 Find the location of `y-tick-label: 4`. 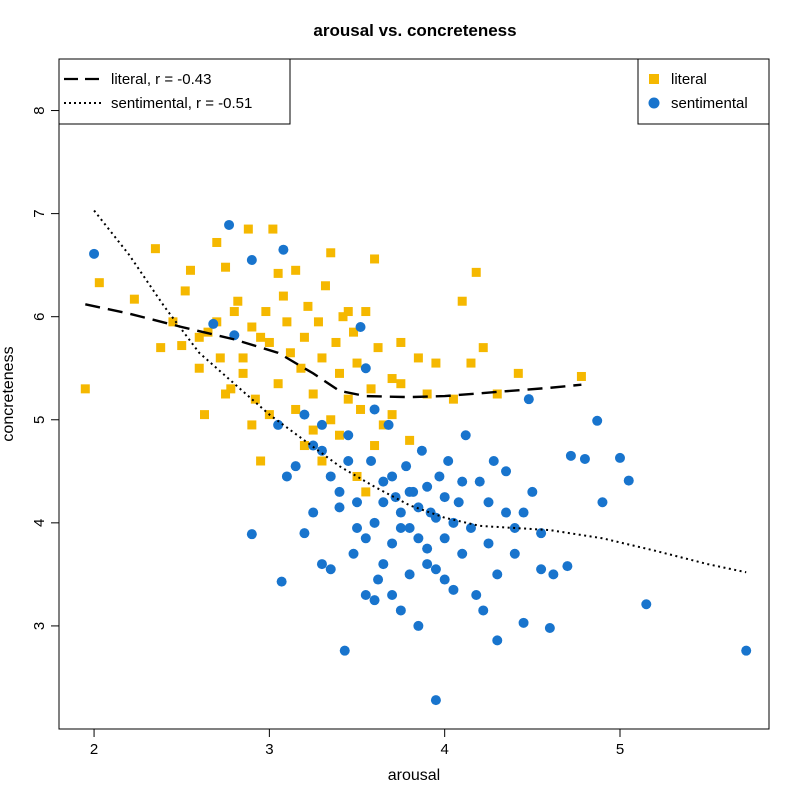

y-tick-label: 4 is located at coordinates (39, 523).